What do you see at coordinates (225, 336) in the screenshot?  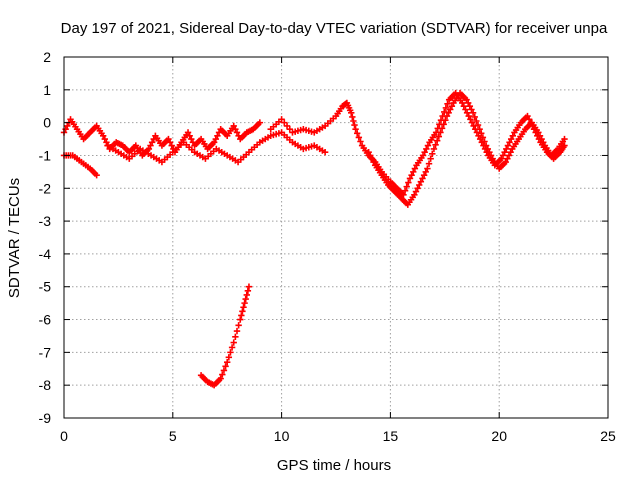 I see `series-track-f` at bounding box center [225, 336].